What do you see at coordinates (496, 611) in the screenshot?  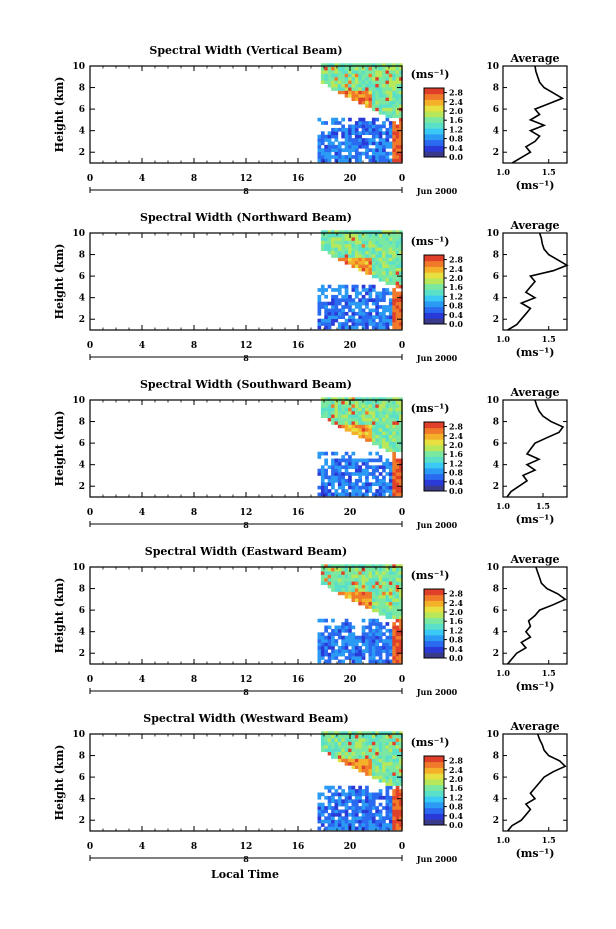 I see `avg-y-tick-label: 6` at bounding box center [496, 611].